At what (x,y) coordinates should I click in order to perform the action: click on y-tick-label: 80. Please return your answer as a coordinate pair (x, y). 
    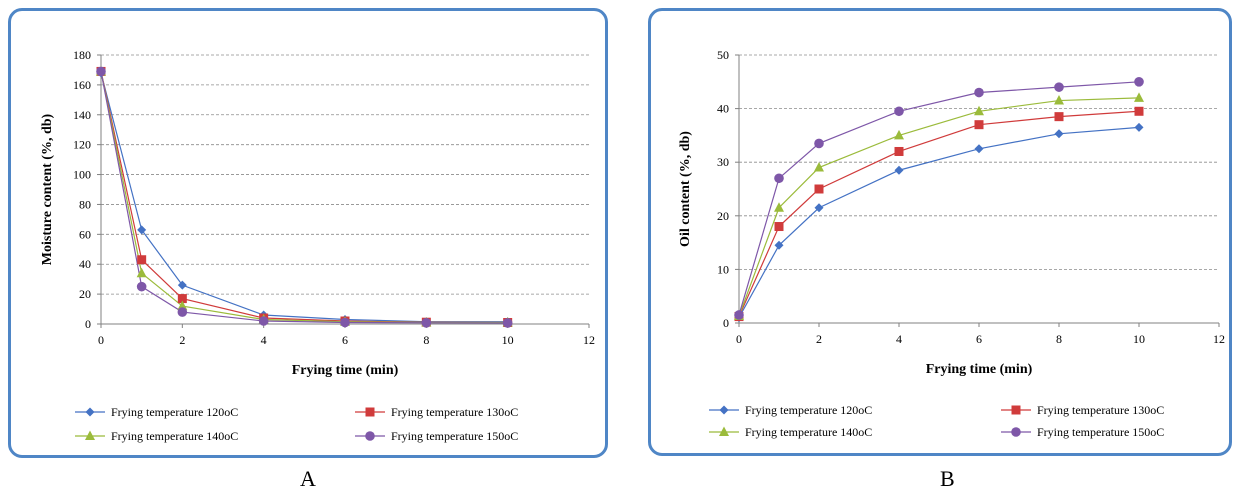
    Looking at the image, I should click on (85, 204).